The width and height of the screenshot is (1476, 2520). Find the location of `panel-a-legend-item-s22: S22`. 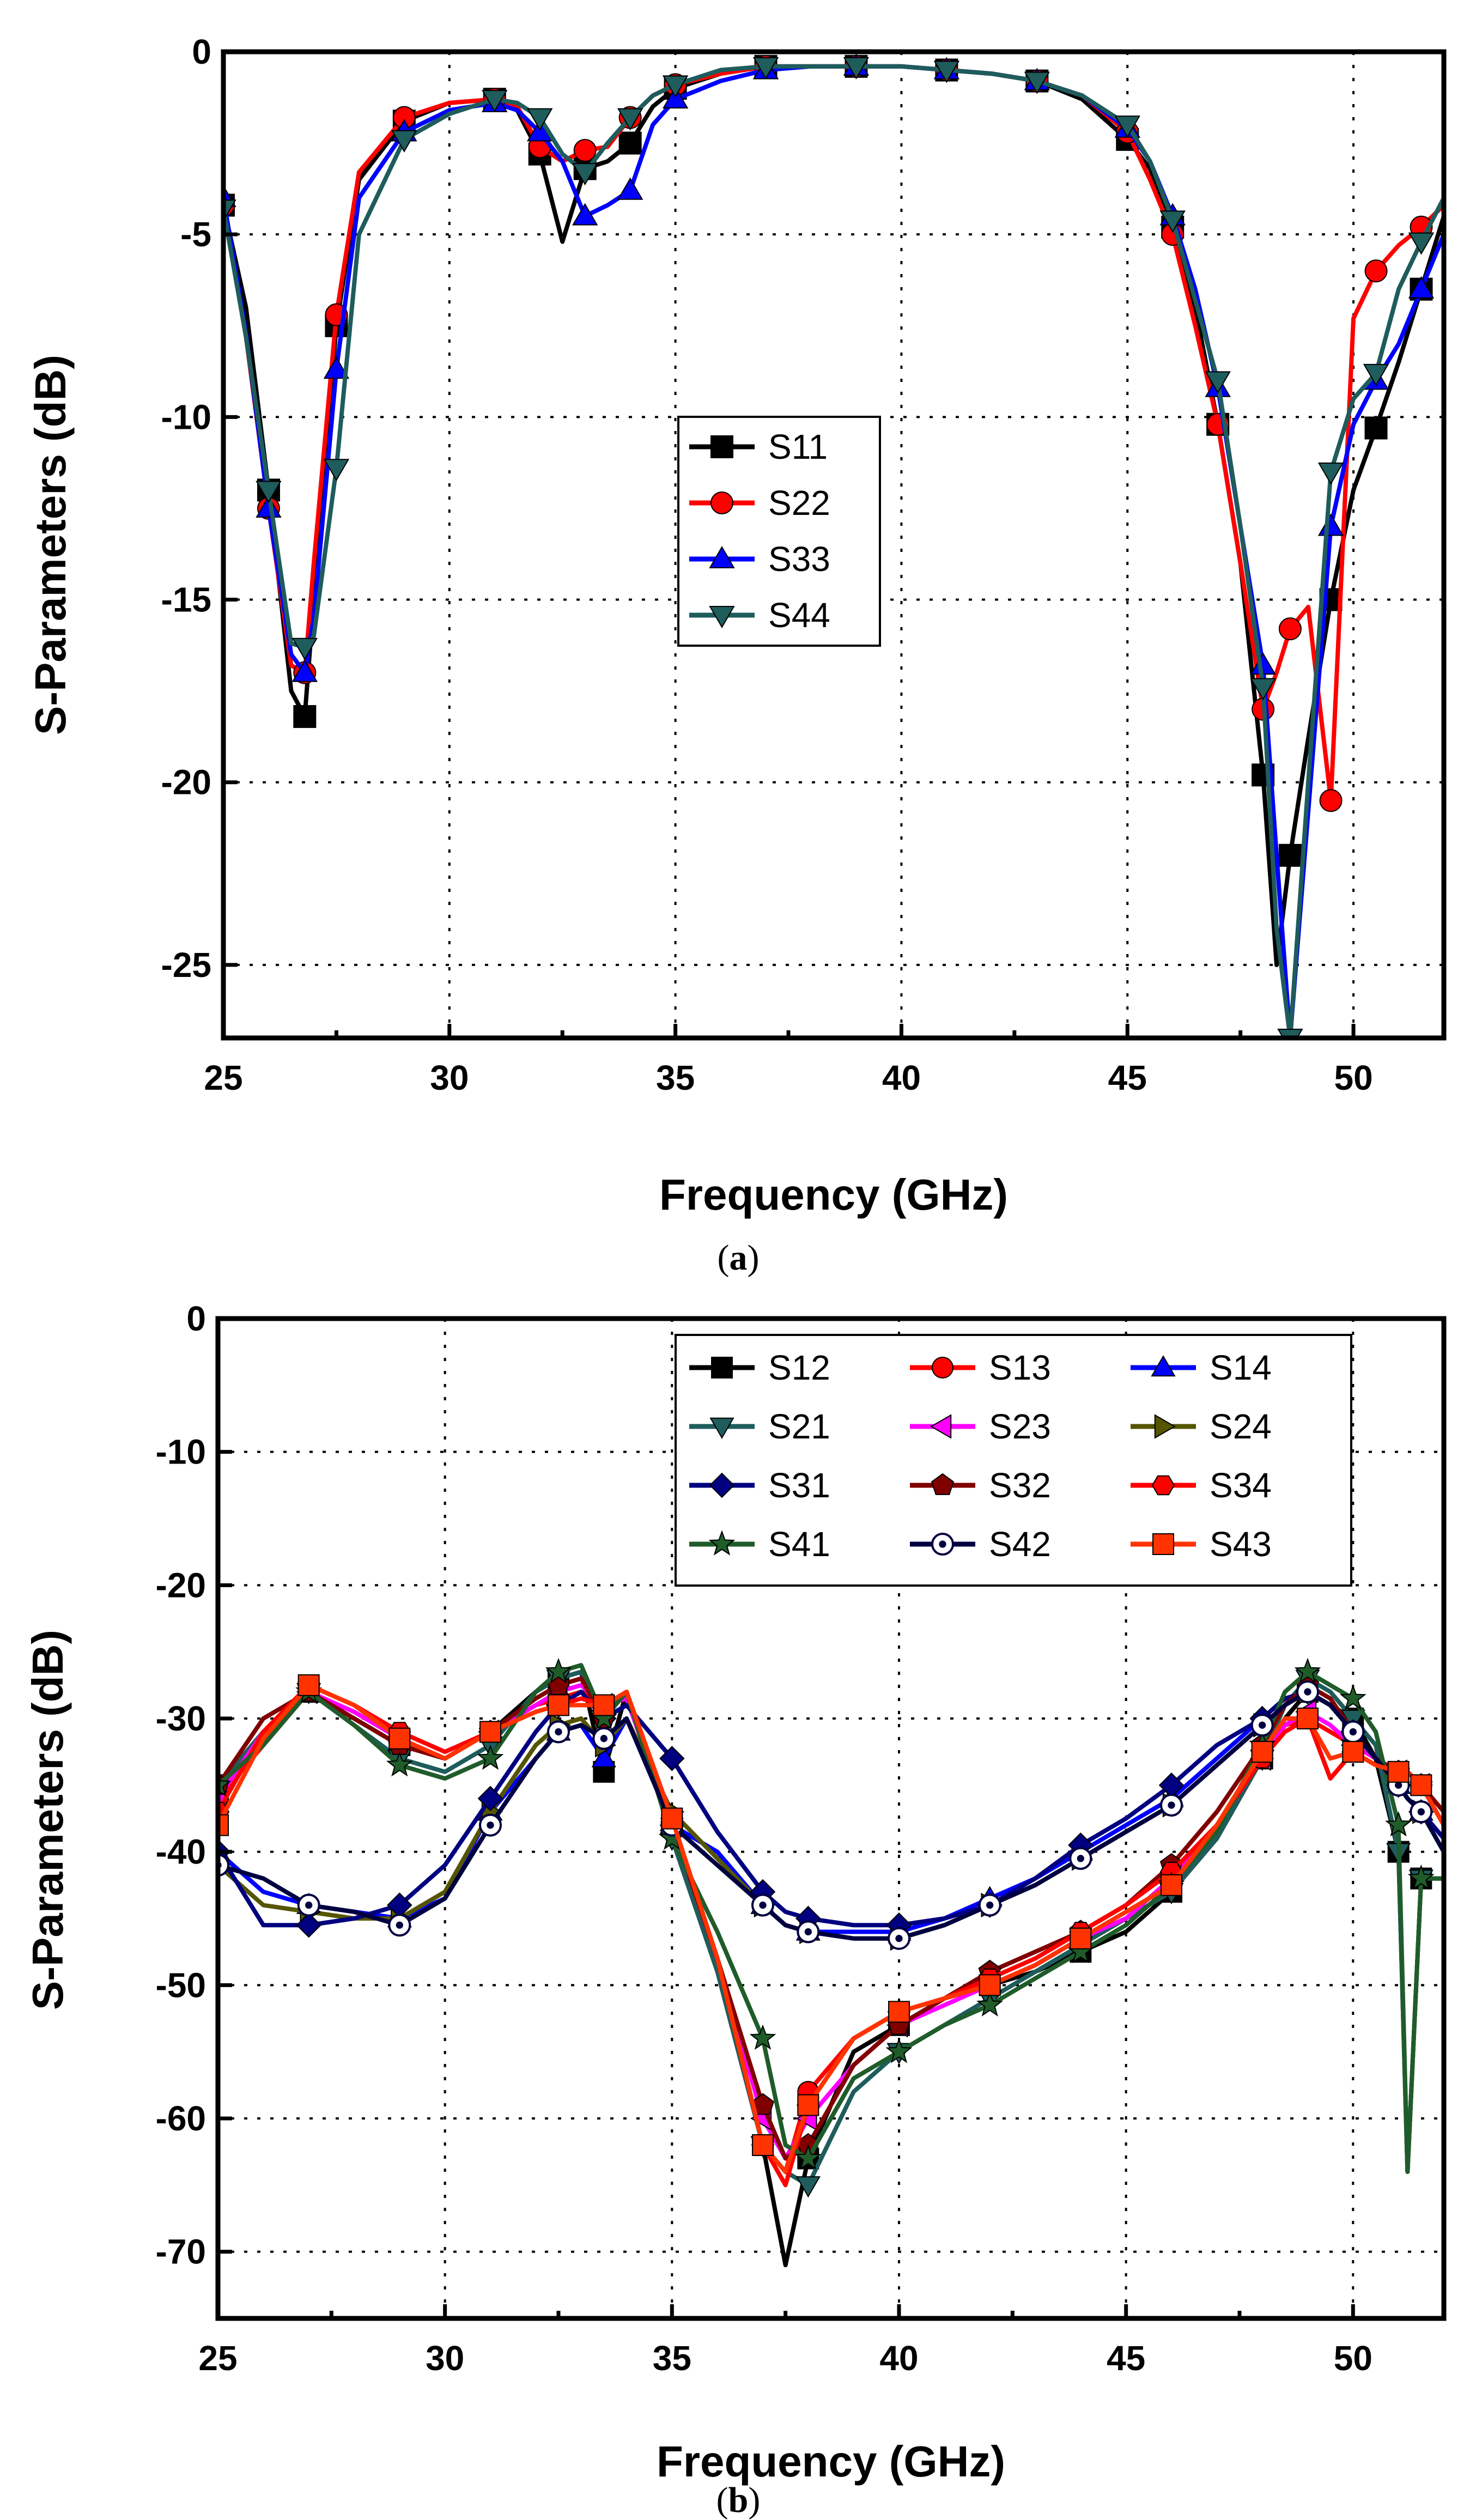

panel-a-legend-item-s22: S22 is located at coordinates (760, 503).